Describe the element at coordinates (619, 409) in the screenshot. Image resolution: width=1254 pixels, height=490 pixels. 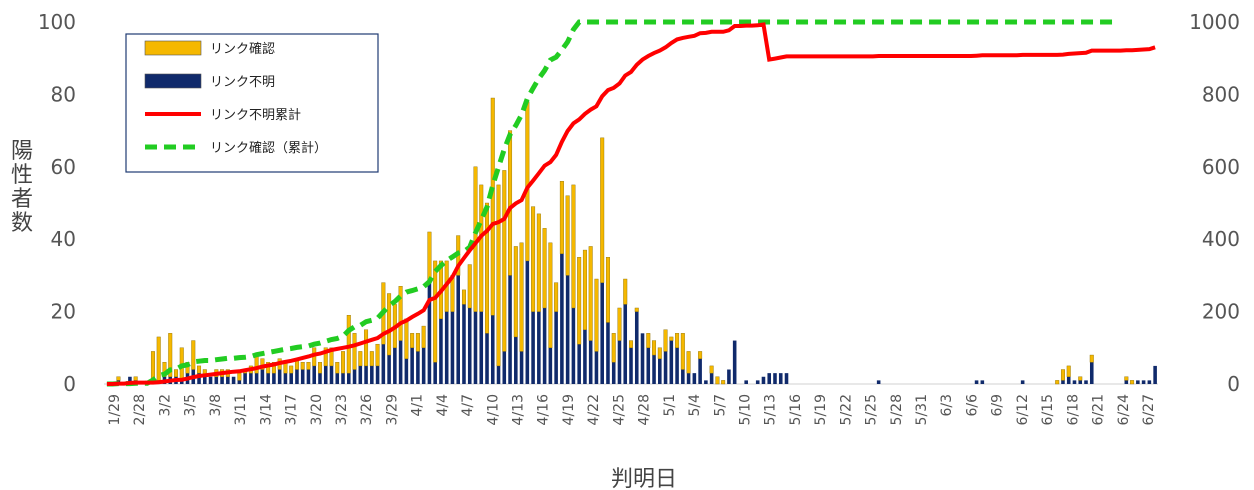
I see `x-tick-label: 4/25` at that location.